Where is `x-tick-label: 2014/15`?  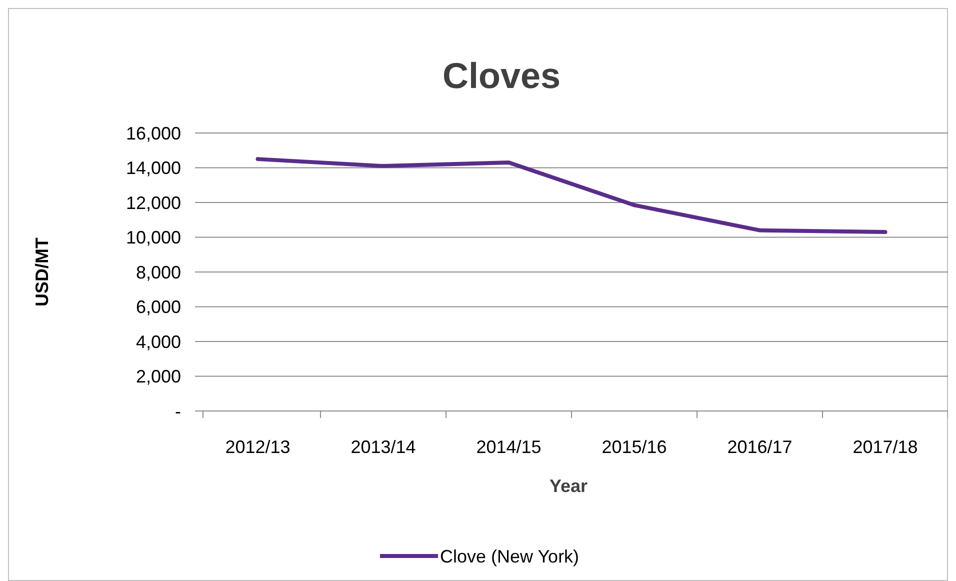 x-tick-label: 2014/15 is located at coordinates (509, 447).